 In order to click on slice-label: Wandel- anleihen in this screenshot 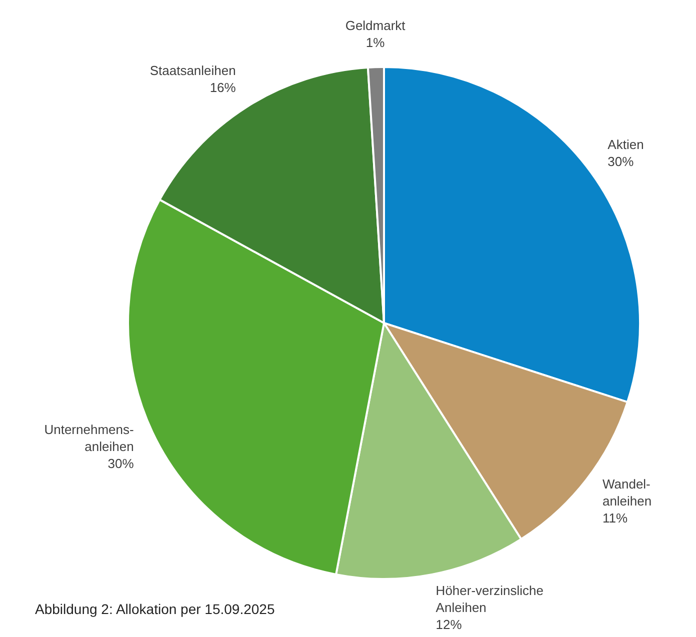, I will do `click(627, 492)`.